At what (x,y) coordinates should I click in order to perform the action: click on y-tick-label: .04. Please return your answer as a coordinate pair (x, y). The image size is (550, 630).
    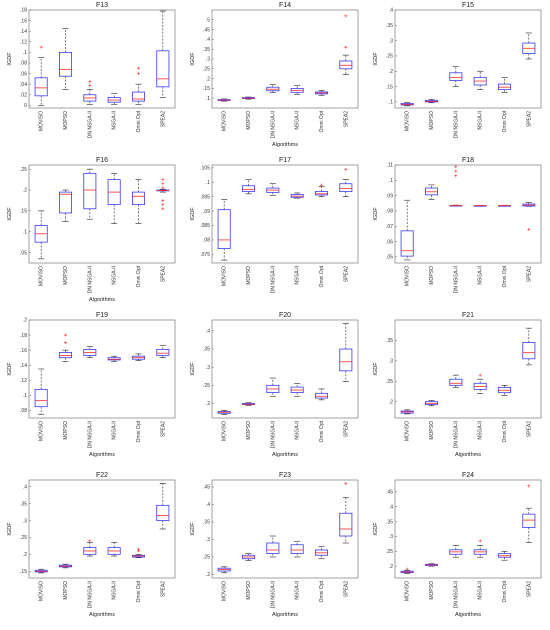
    Looking at the image, I should click on (23, 85).